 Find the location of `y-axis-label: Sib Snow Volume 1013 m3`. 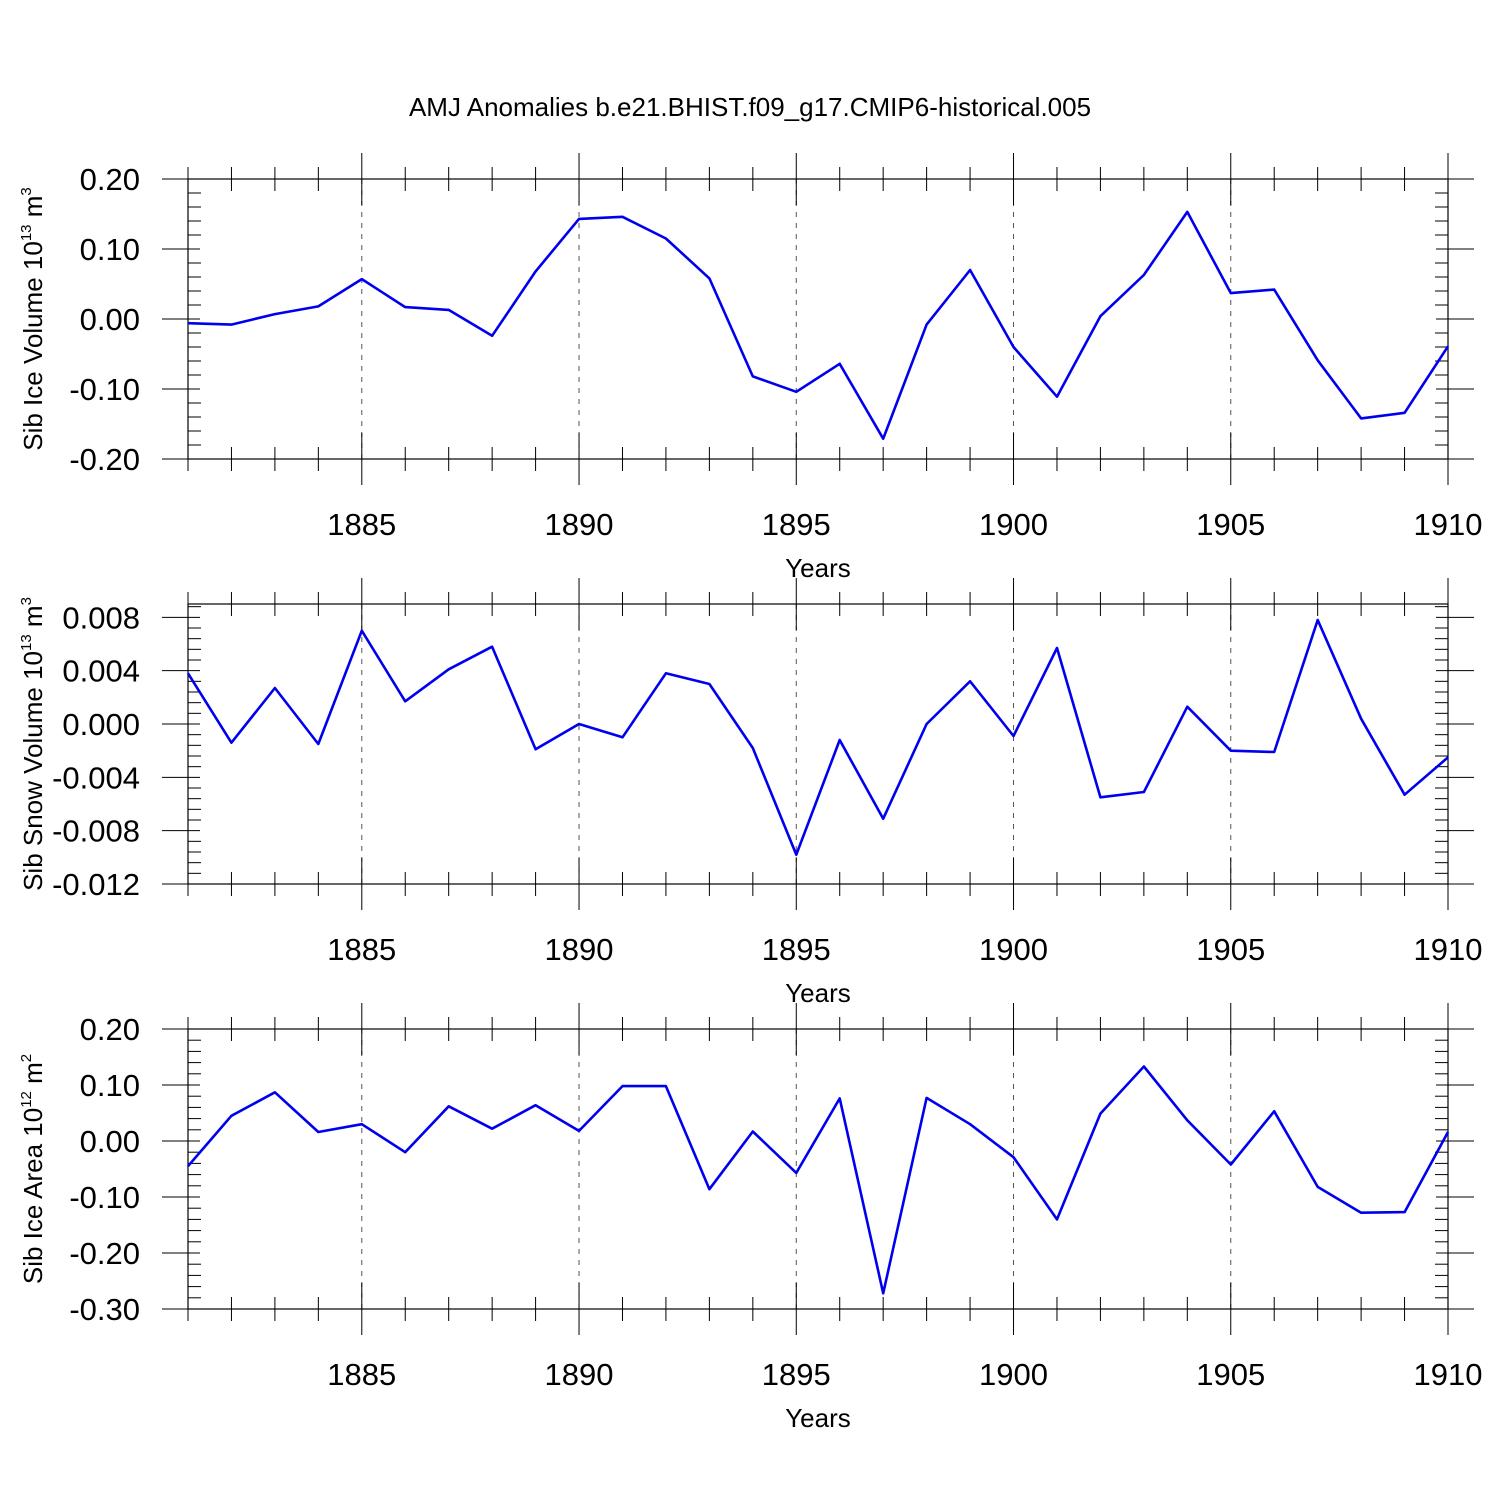

y-axis-label: Sib Snow Volume 1013 m3 is located at coordinates (33, 744).